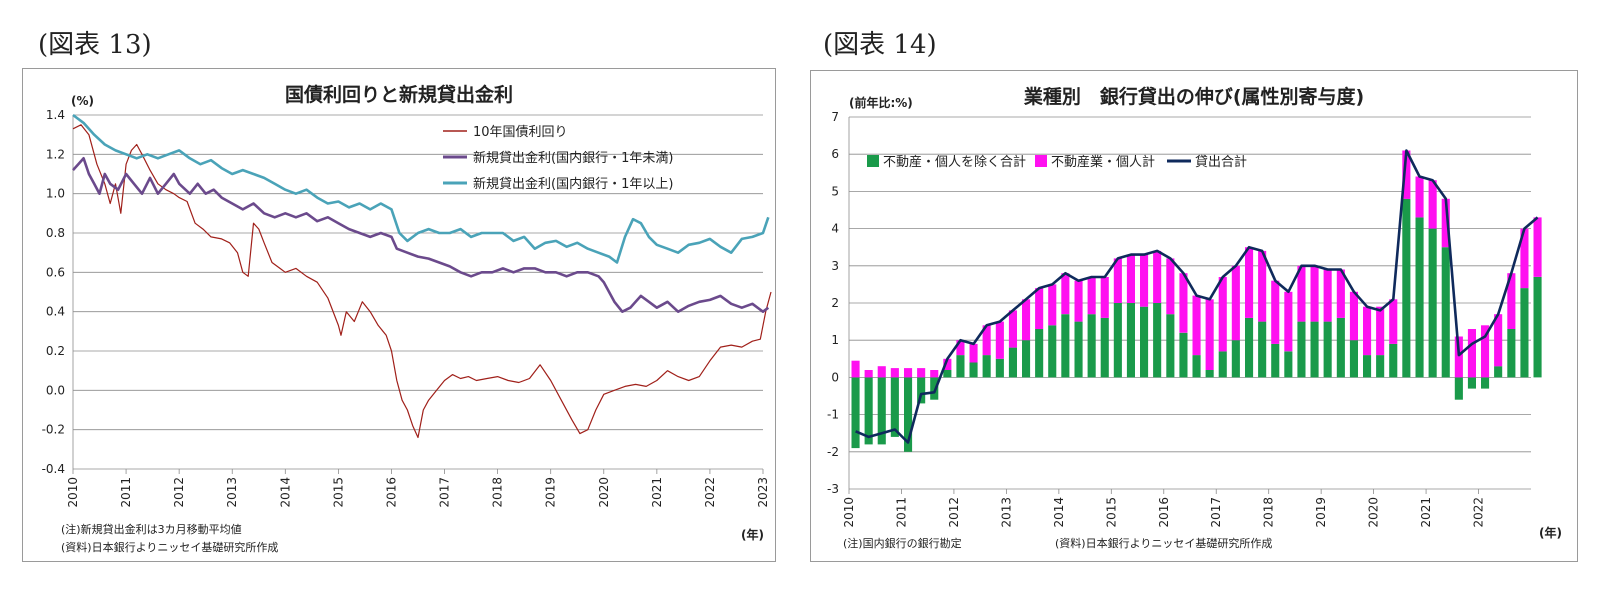 The width and height of the screenshot is (1603, 594). Describe the element at coordinates (55, 272) in the screenshot. I see `y-tick-label: 0.6` at that location.